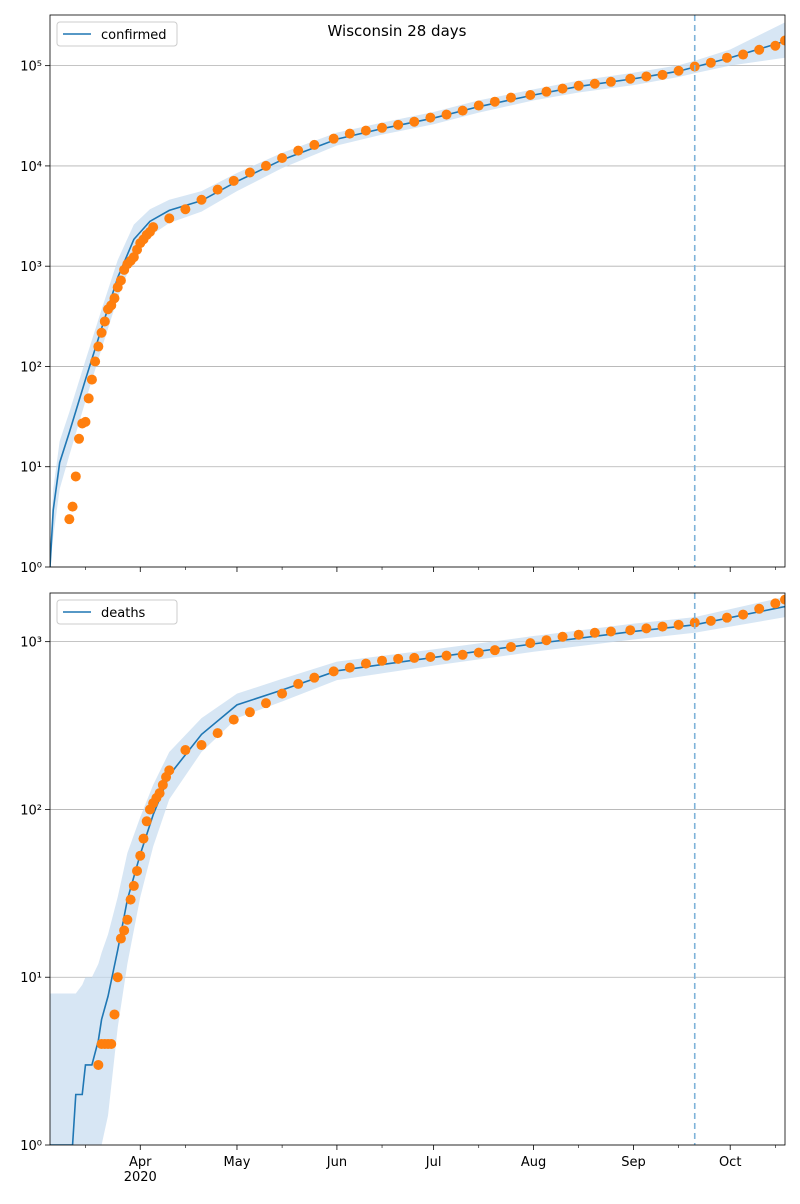 Image resolution: width=800 pixels, height=1204 pixels. What do you see at coordinates (140, 1170) in the screenshot?
I see `x-tick-label: Apr 2020` at bounding box center [140, 1170].